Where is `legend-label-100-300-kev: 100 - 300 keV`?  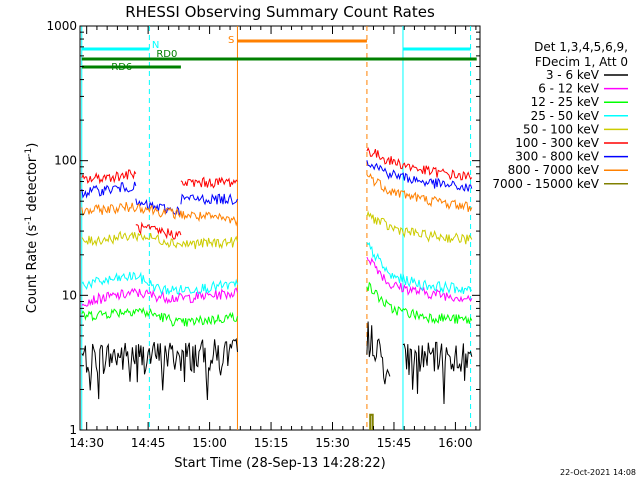 legend-label-100-300-kev: 100 - 300 keV is located at coordinates (557, 143).